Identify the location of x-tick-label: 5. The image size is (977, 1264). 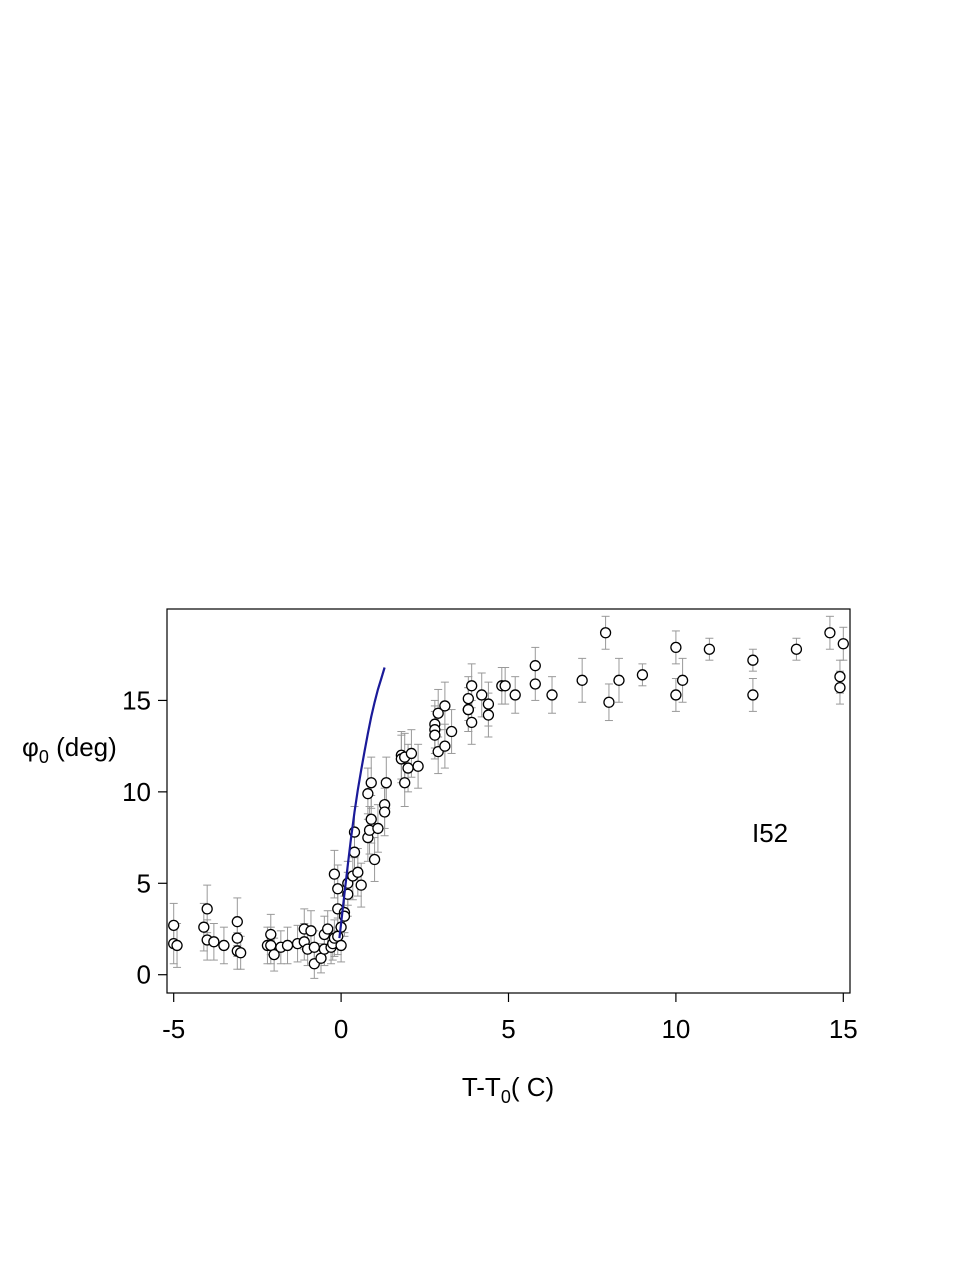
(508, 1029).